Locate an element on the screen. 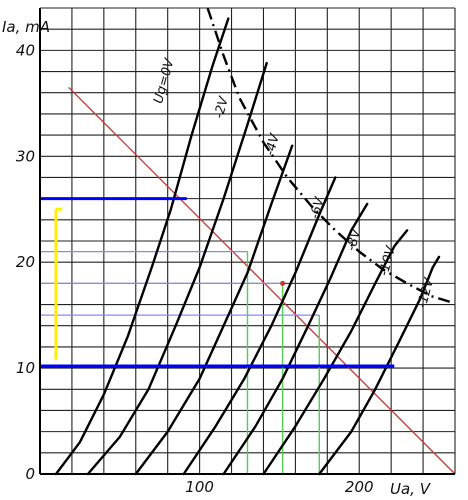 This screenshot has height=500, width=468. curve-label: -4V is located at coordinates (273, 144).